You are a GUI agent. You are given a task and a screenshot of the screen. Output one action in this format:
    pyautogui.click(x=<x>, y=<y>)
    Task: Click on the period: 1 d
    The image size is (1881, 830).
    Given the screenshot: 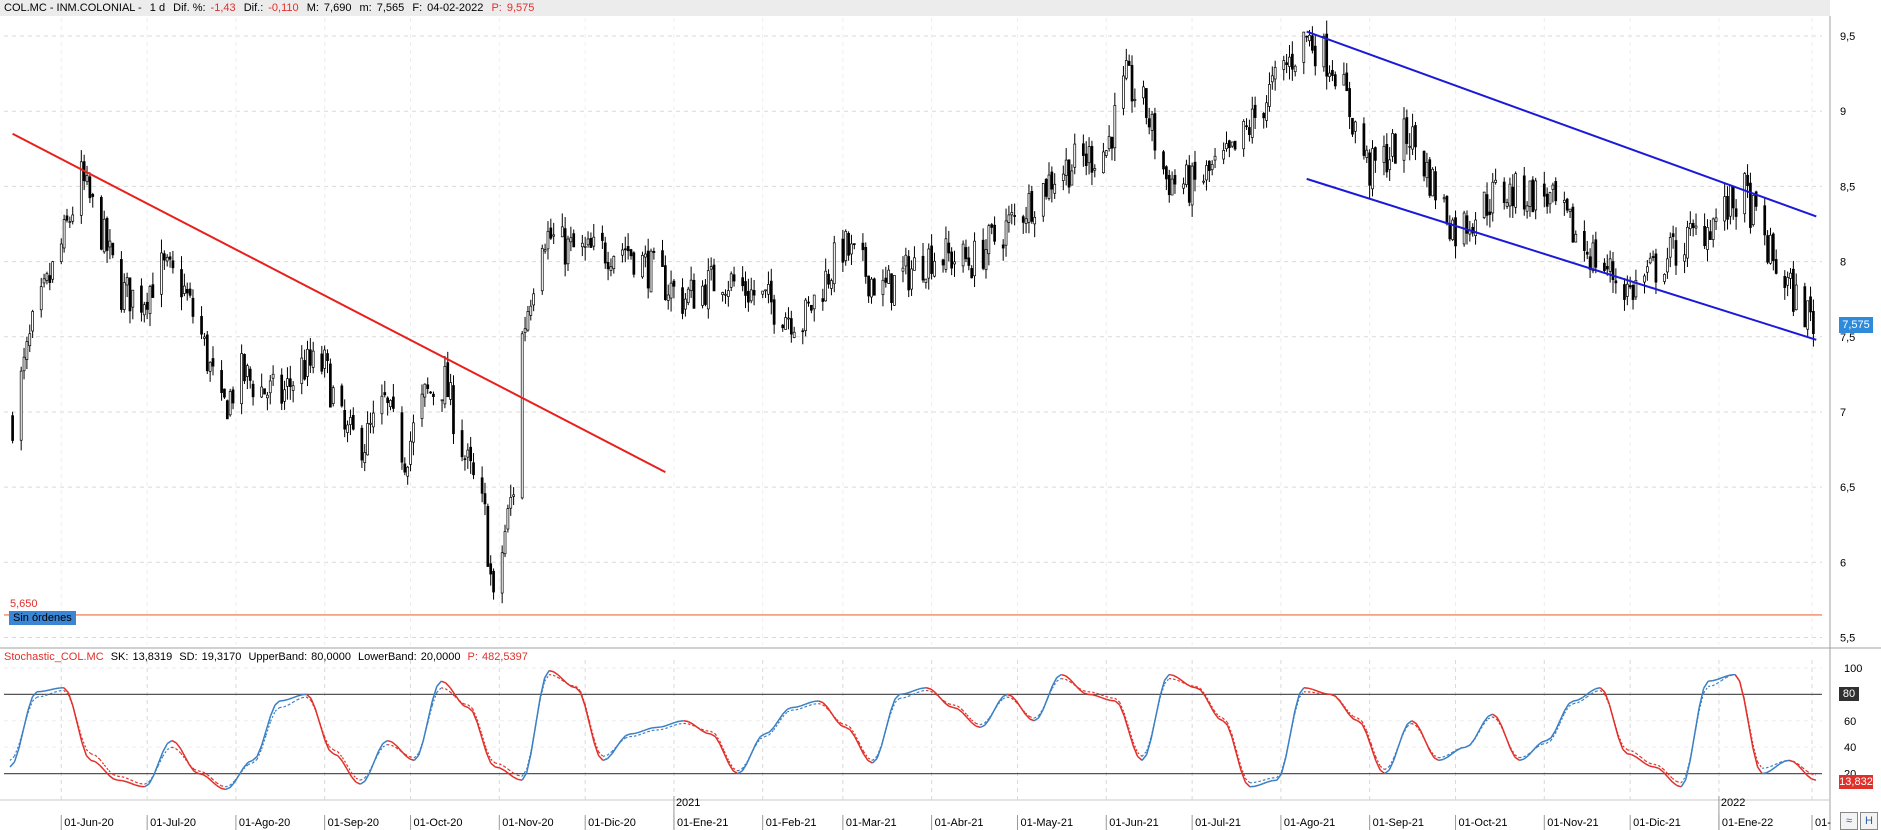 What is the action you would take?
    pyautogui.click(x=157, y=8)
    